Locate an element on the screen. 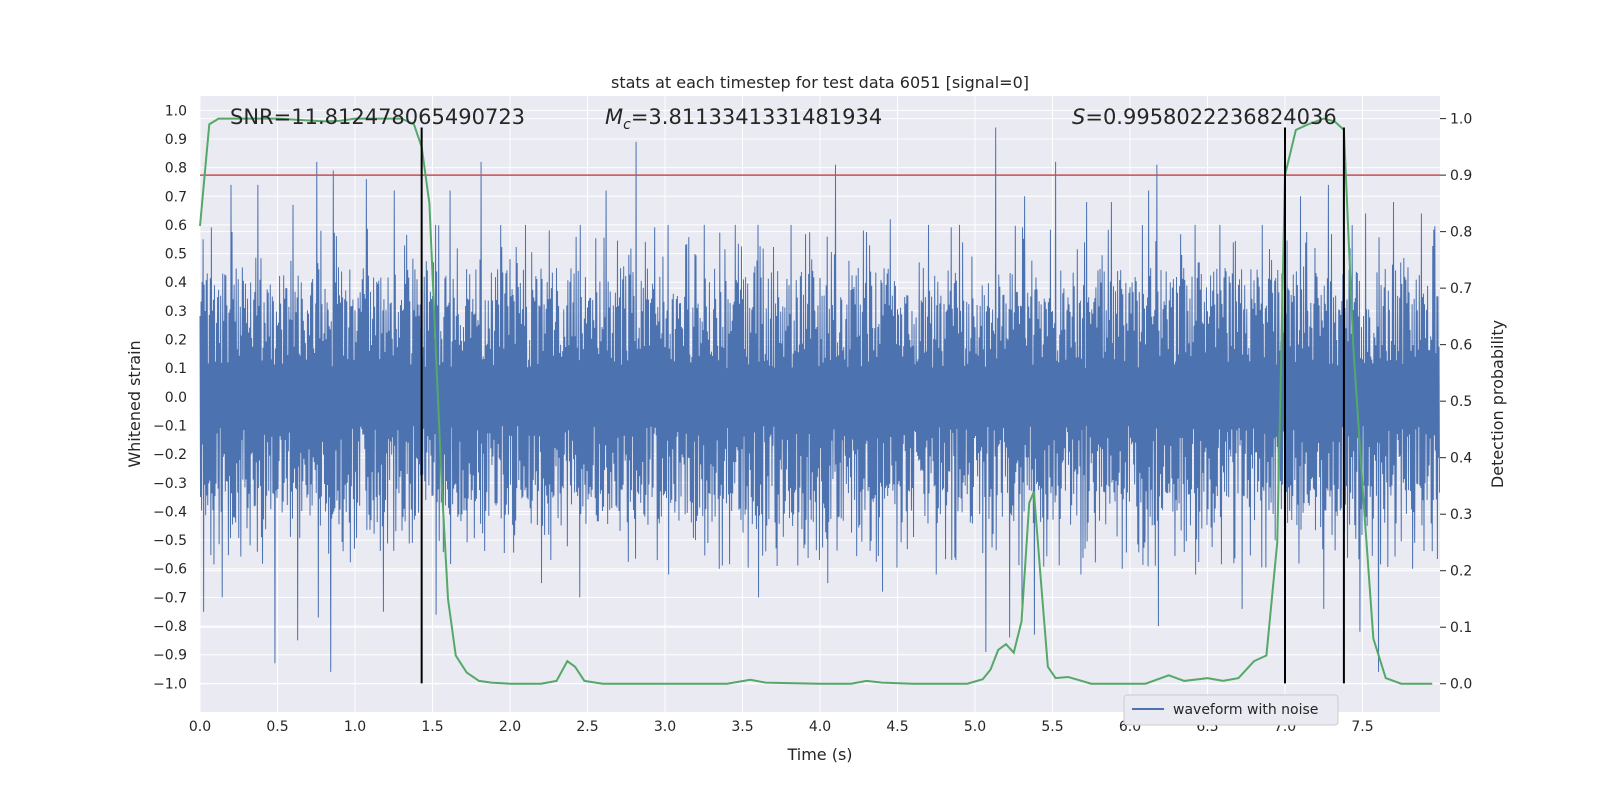  y-tick-label: 0.5 is located at coordinates (176, 255).